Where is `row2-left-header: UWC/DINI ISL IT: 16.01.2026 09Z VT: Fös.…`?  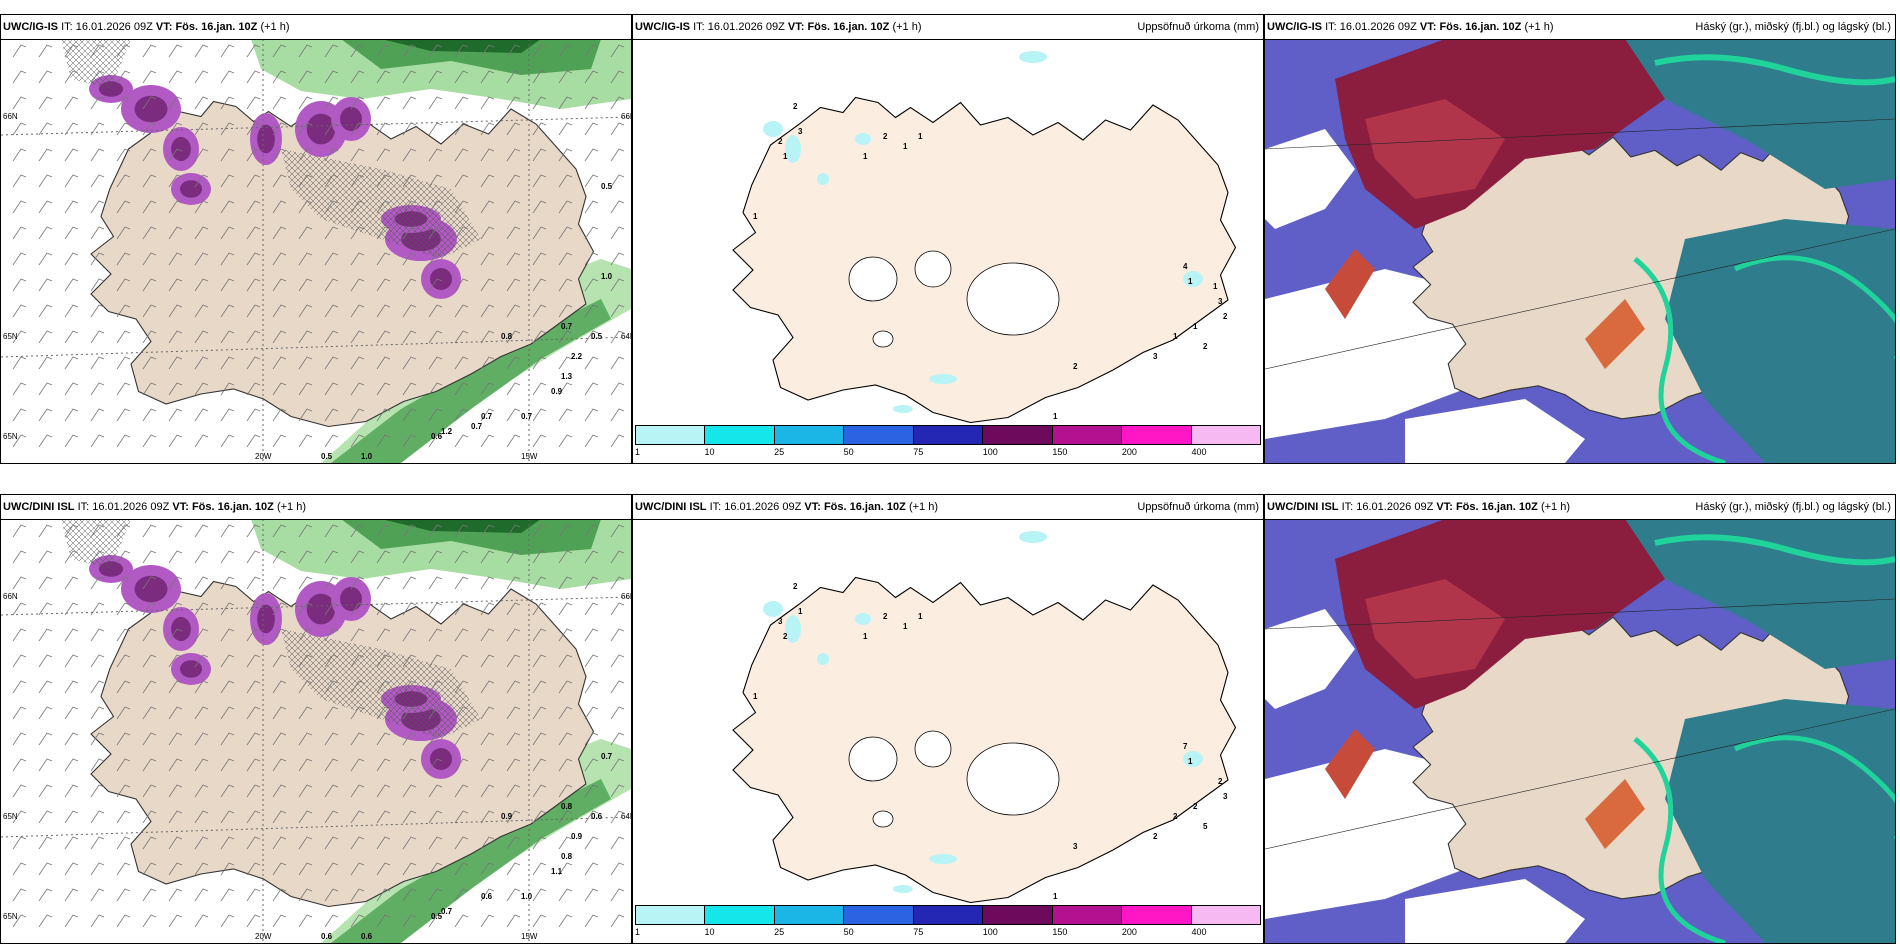 row2-left-header: UWC/DINI ISL IT: 16.01.2026 09Z VT: Fös.… is located at coordinates (316, 507).